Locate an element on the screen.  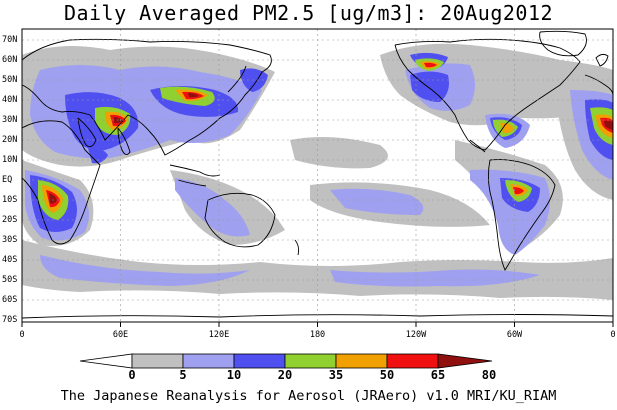
colorbar-level-label: 80 is located at coordinates (489, 375).